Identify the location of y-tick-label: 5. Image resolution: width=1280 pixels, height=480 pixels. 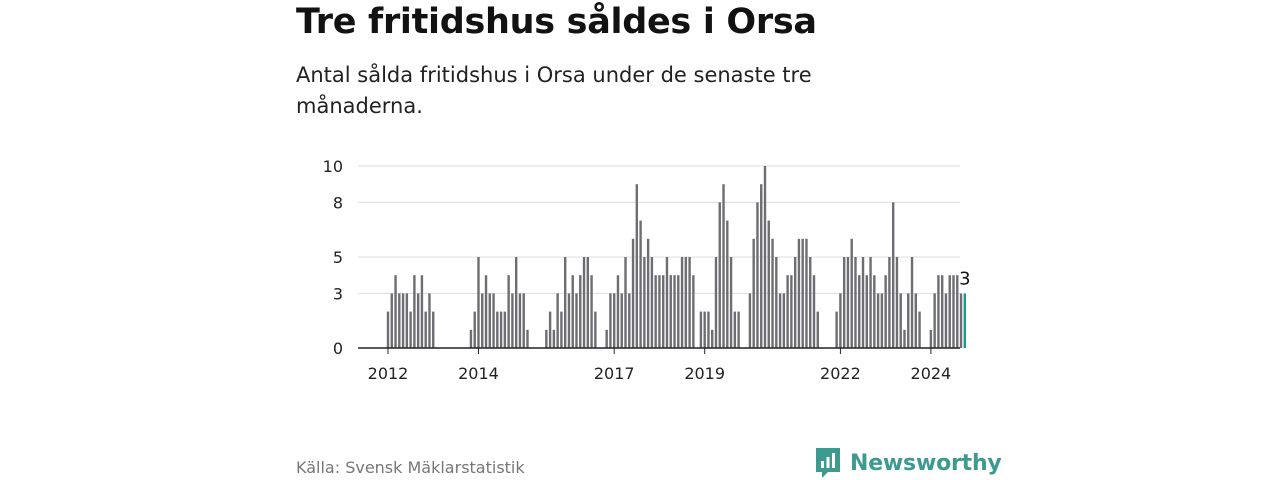
(338, 257).